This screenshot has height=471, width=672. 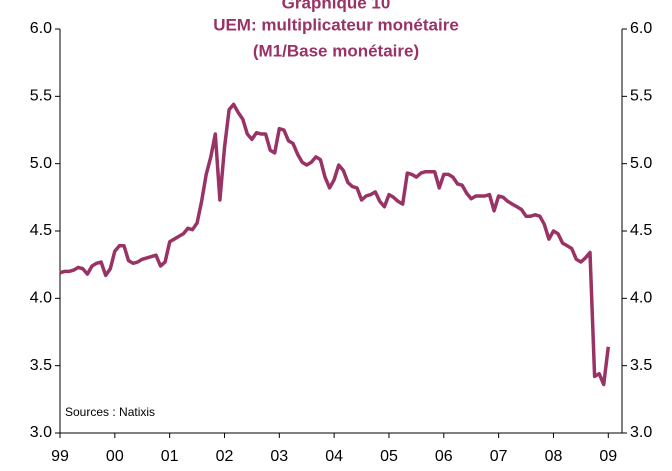 What do you see at coordinates (389, 456) in the screenshot?
I see `x-tick-label: 05` at bounding box center [389, 456].